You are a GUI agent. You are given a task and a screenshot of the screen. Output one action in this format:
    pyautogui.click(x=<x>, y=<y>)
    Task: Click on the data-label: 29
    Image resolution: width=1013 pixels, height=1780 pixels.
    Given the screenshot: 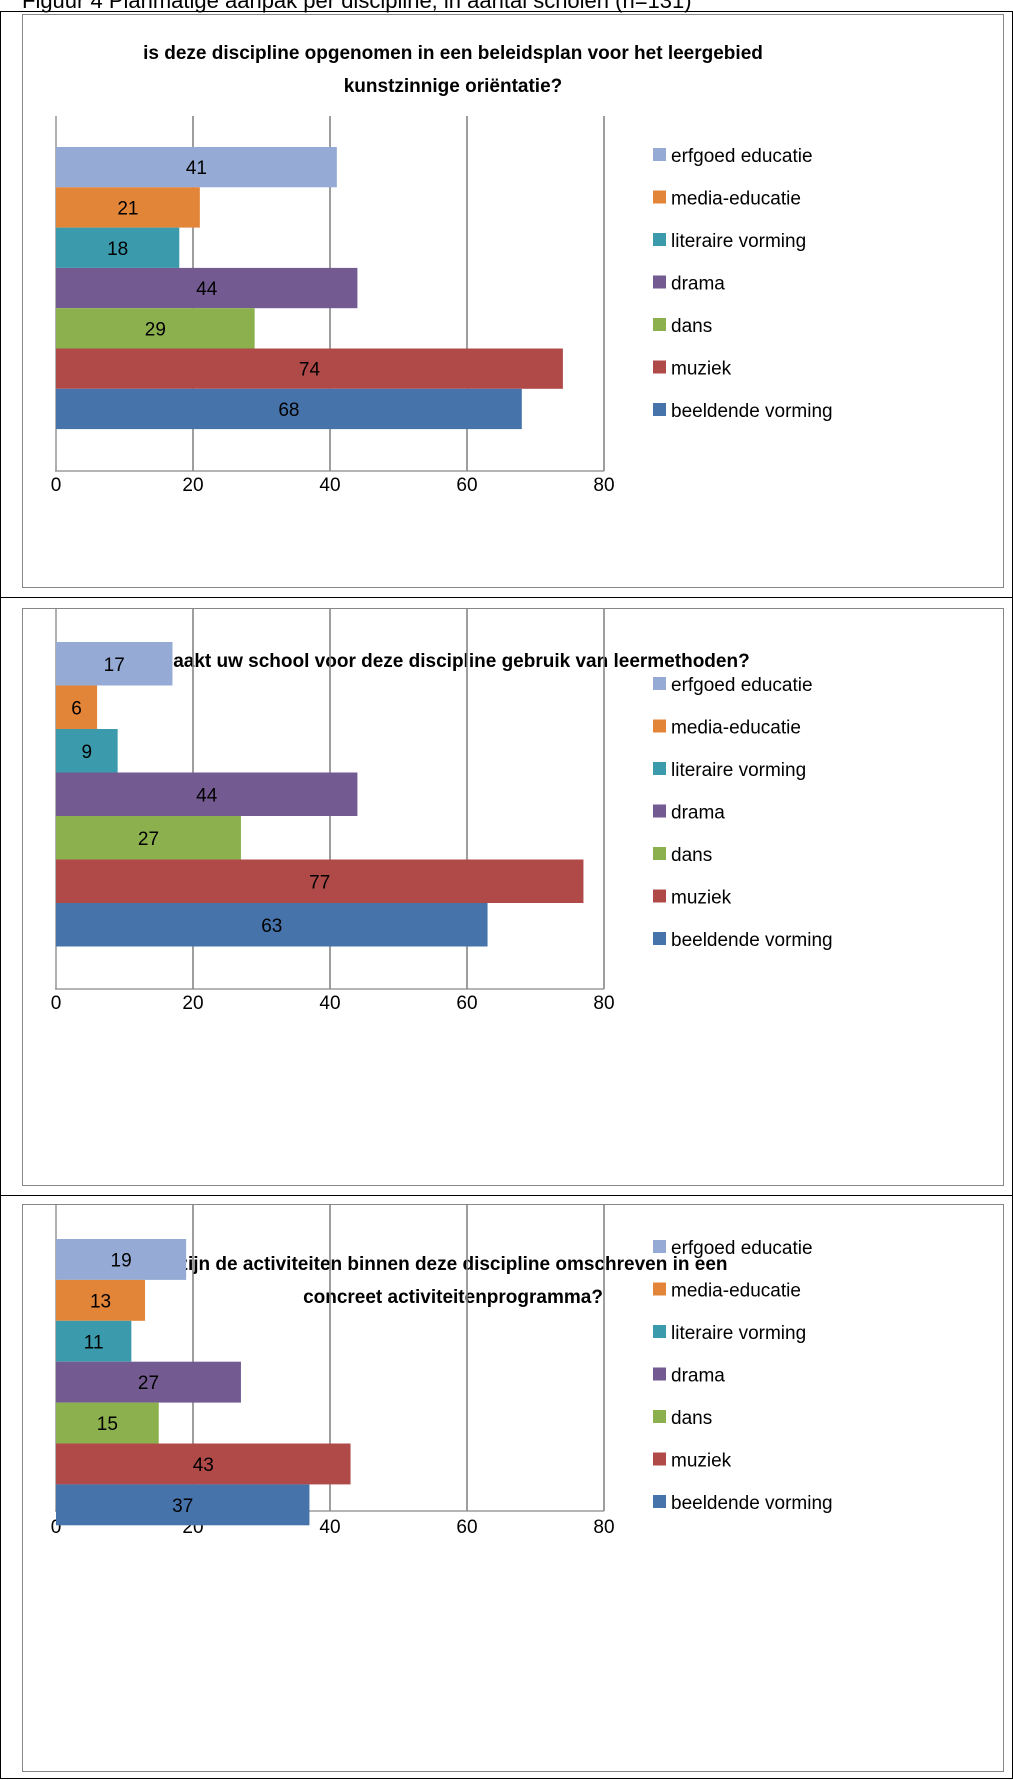 What is the action you would take?
    pyautogui.click(x=155, y=329)
    